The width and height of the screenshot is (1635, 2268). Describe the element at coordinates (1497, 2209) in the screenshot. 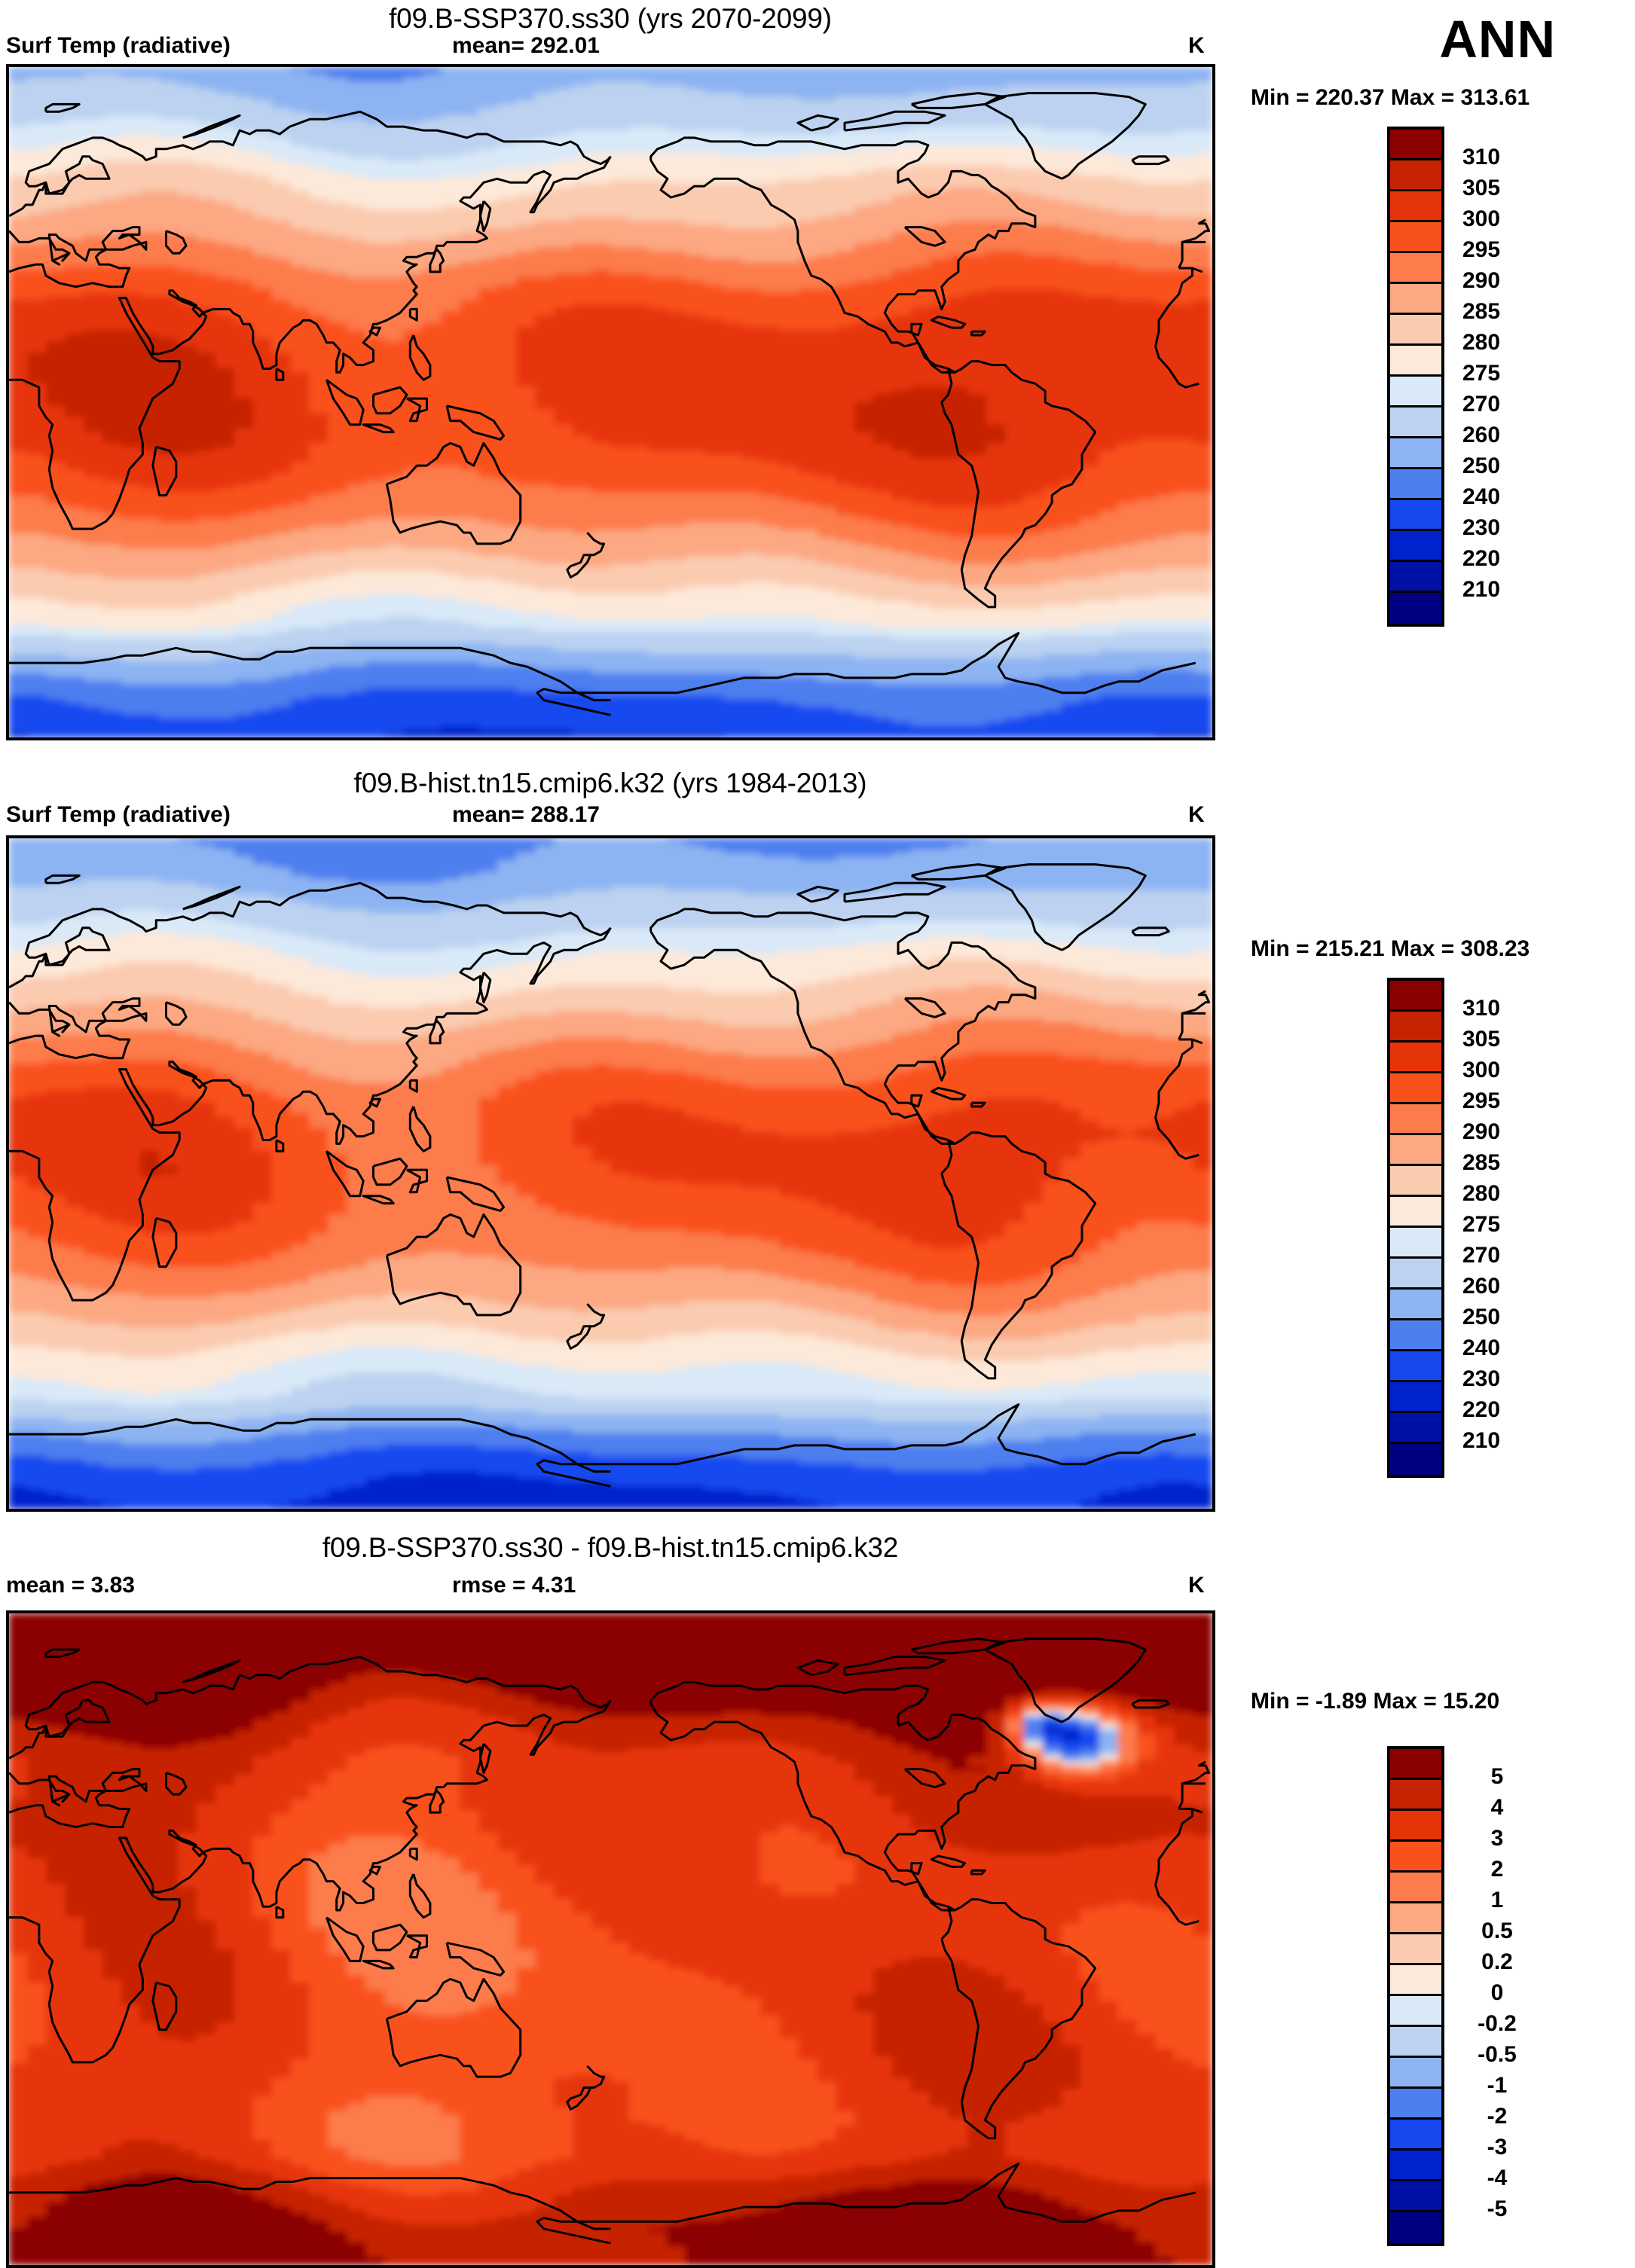

I see `colorbar-tick-label: -5` at that location.